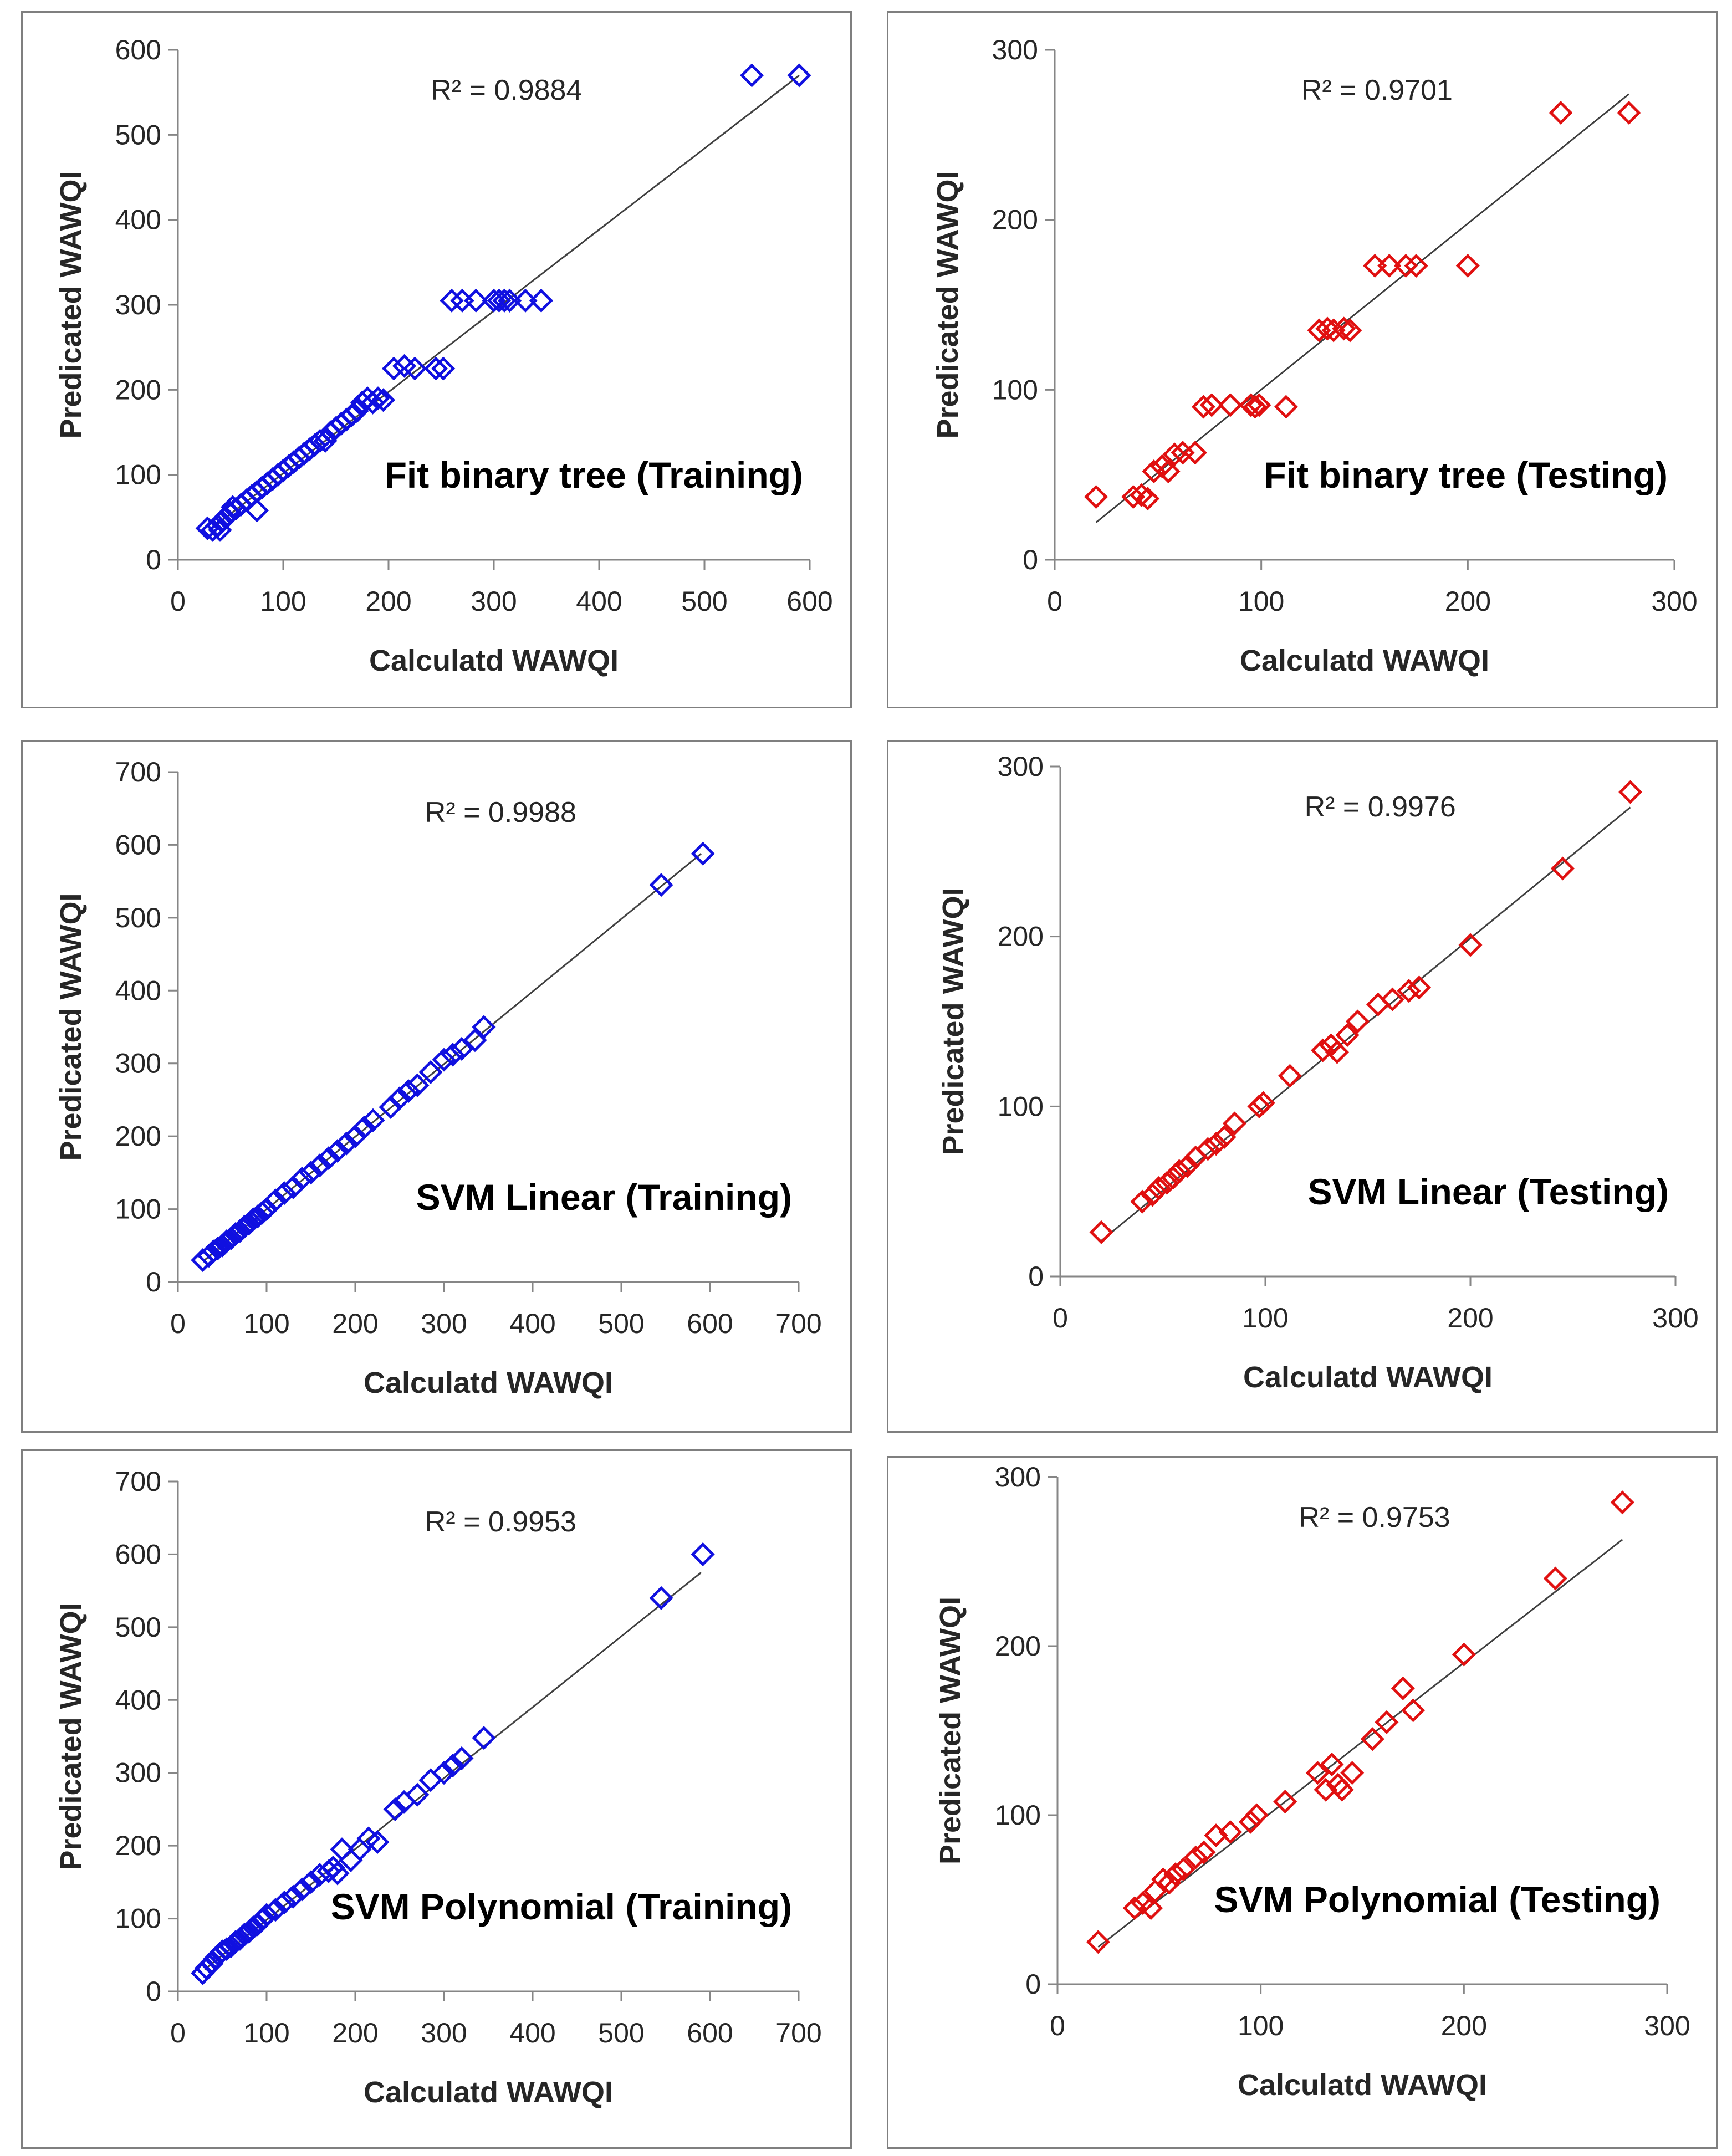  What do you see at coordinates (604, 1197) in the screenshot?
I see `model-label: SVM Linear (Training)` at bounding box center [604, 1197].